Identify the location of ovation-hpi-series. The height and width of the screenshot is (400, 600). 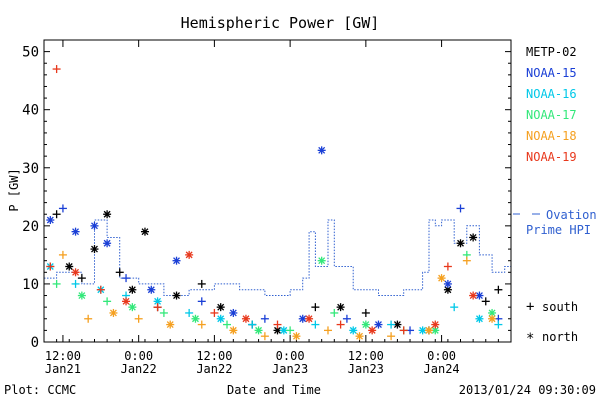
(277, 257).